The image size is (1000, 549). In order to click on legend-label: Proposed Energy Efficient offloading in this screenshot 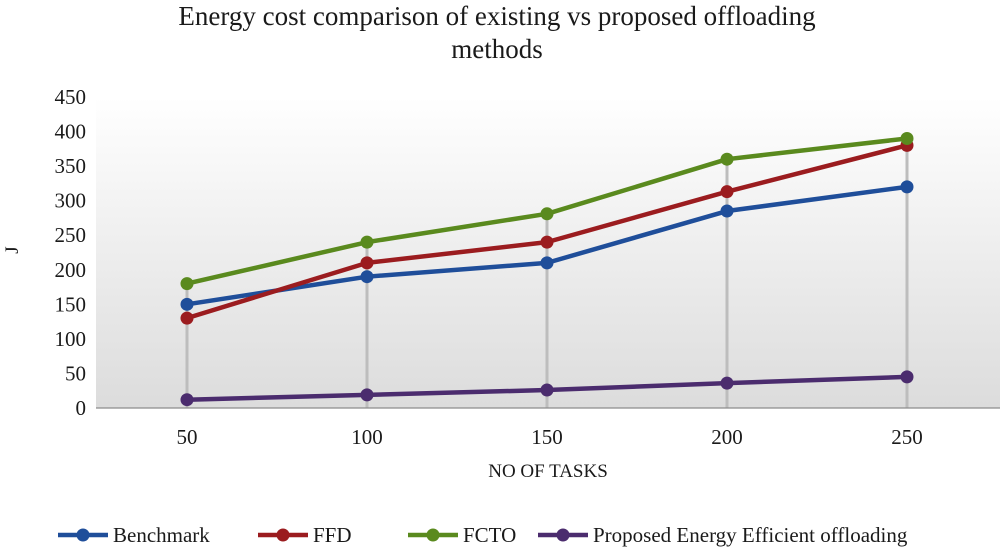, I will do `click(750, 535)`.